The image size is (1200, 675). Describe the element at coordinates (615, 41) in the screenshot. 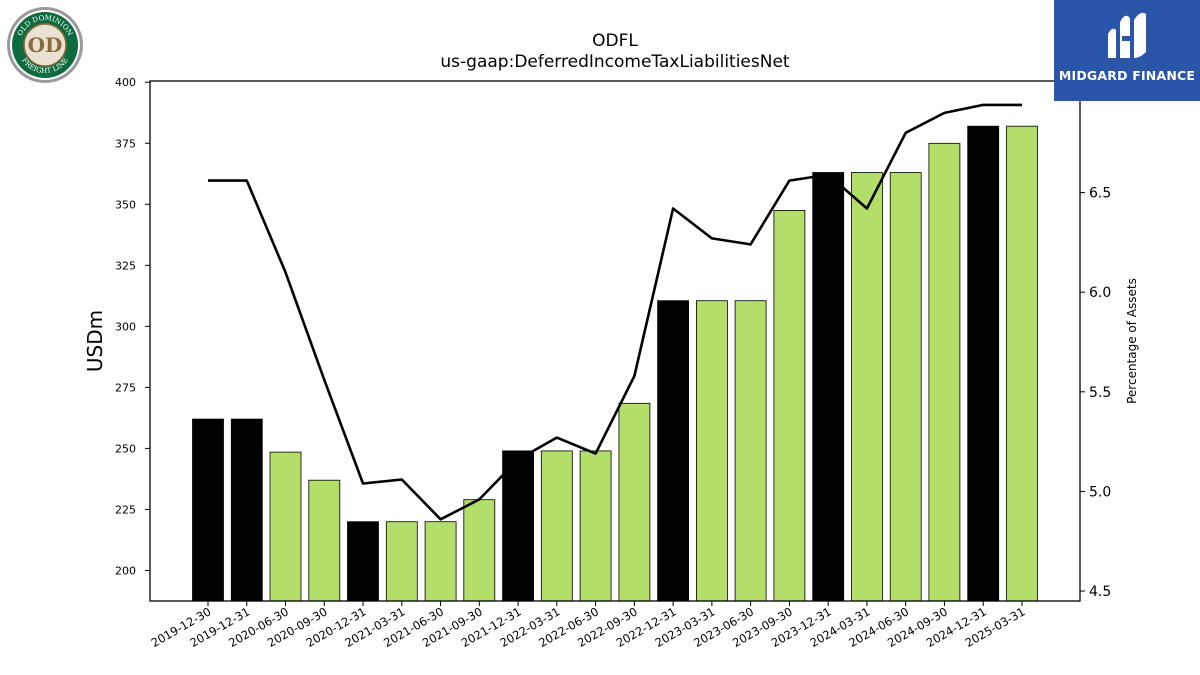

I see `chart-title: ODFL` at that location.